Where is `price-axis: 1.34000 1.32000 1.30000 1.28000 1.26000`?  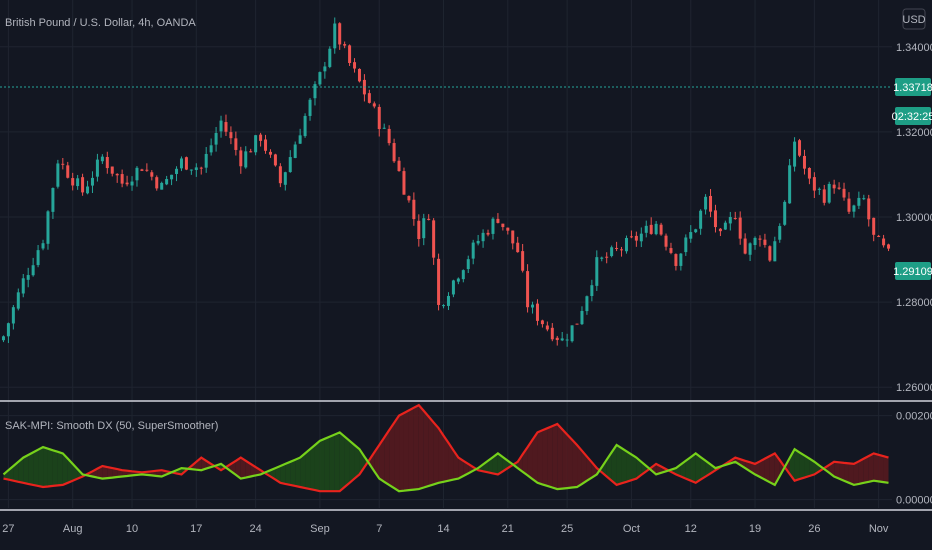 price-axis: 1.34000 1.32000 1.30000 1.28000 1.26000 is located at coordinates (914, 218).